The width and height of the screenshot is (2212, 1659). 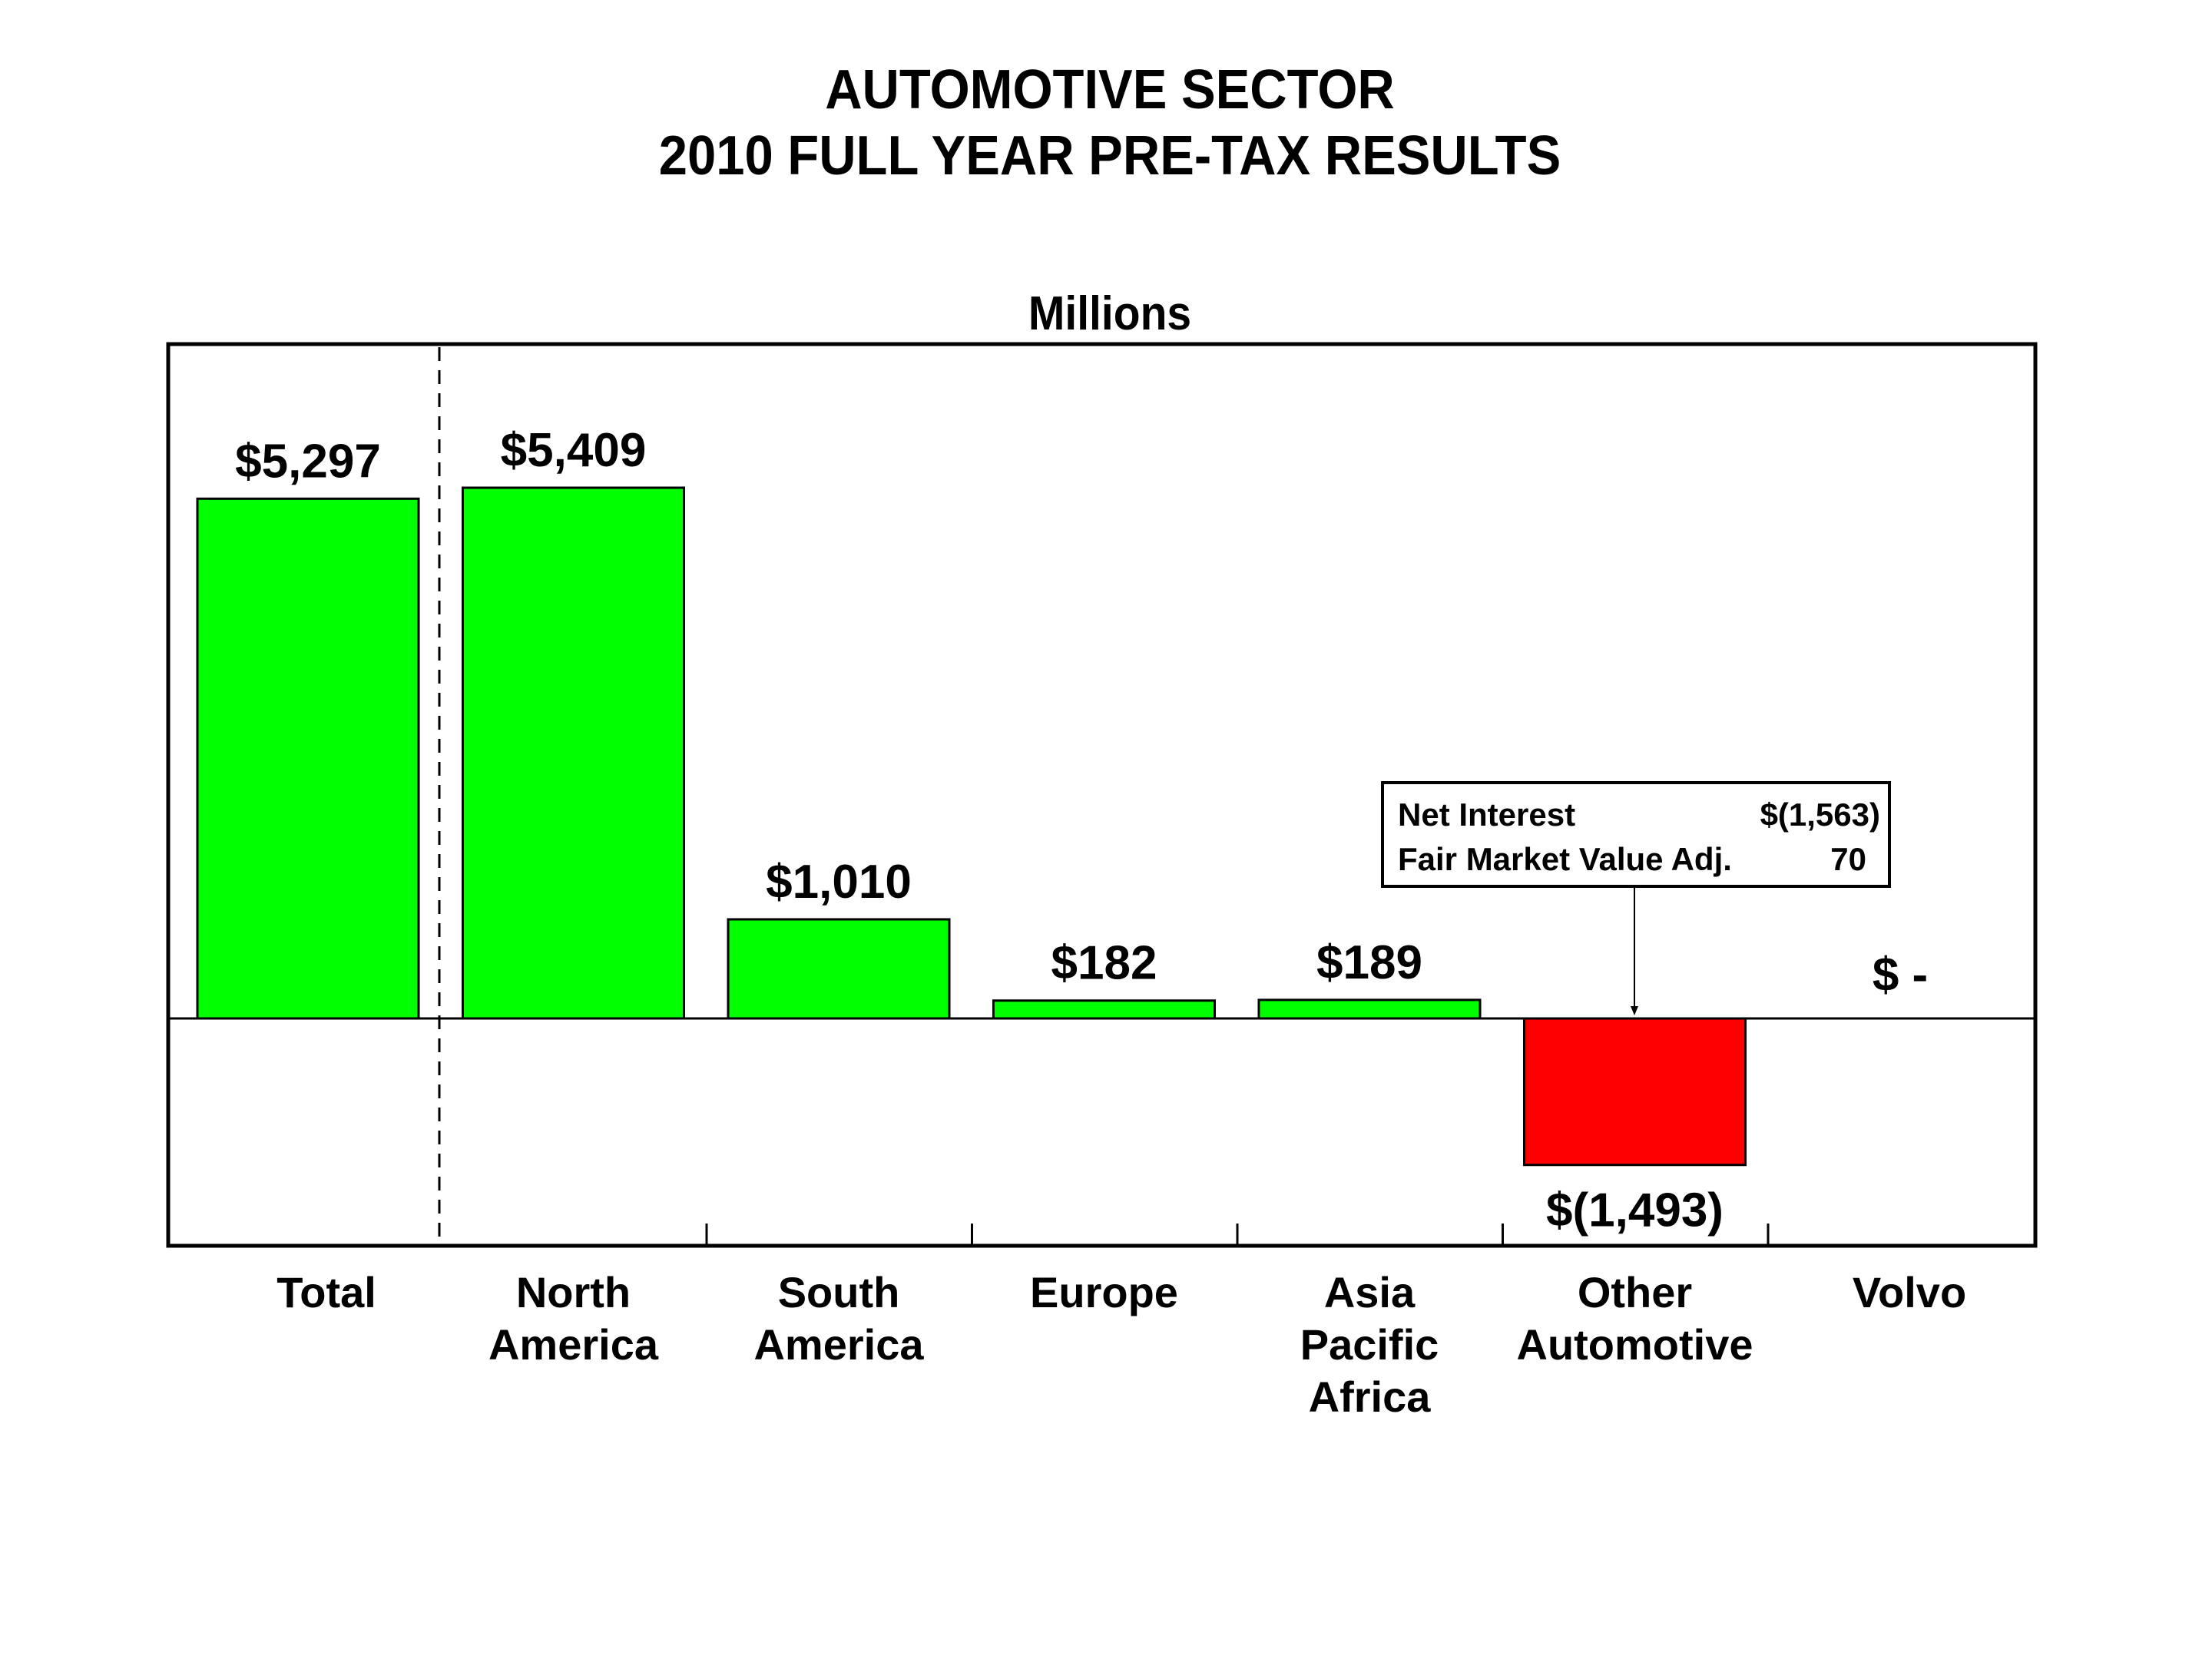 I want to click on value-label: $5,297, so click(x=308, y=462).